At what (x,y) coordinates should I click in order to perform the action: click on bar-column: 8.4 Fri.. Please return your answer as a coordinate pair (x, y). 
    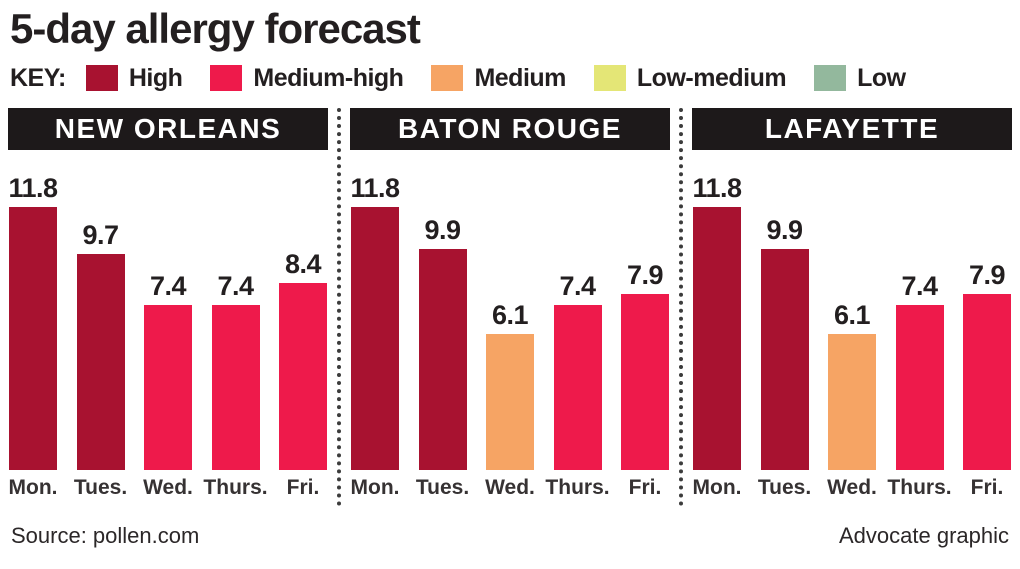
    Looking at the image, I should click on (303, 328).